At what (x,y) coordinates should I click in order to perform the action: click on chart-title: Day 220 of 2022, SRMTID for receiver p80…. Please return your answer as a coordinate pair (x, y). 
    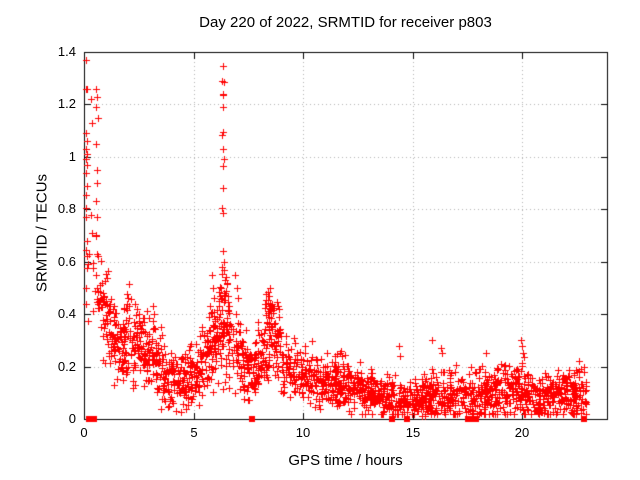
    Looking at the image, I should click on (345, 22).